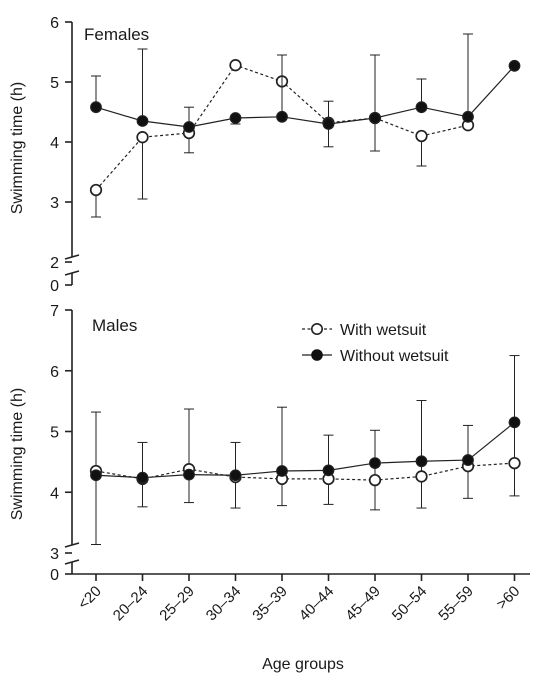 The image size is (537, 677). What do you see at coordinates (303, 664) in the screenshot?
I see `x-axis-title: Age groups` at bounding box center [303, 664].